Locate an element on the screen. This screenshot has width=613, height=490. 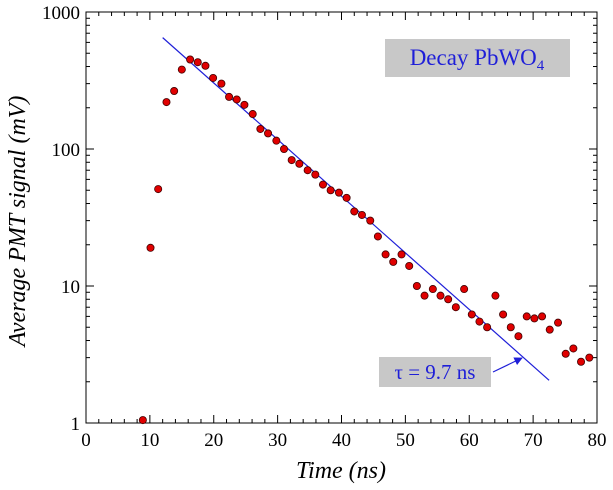
title-label: Decay PbWO4 is located at coordinates (477, 59).